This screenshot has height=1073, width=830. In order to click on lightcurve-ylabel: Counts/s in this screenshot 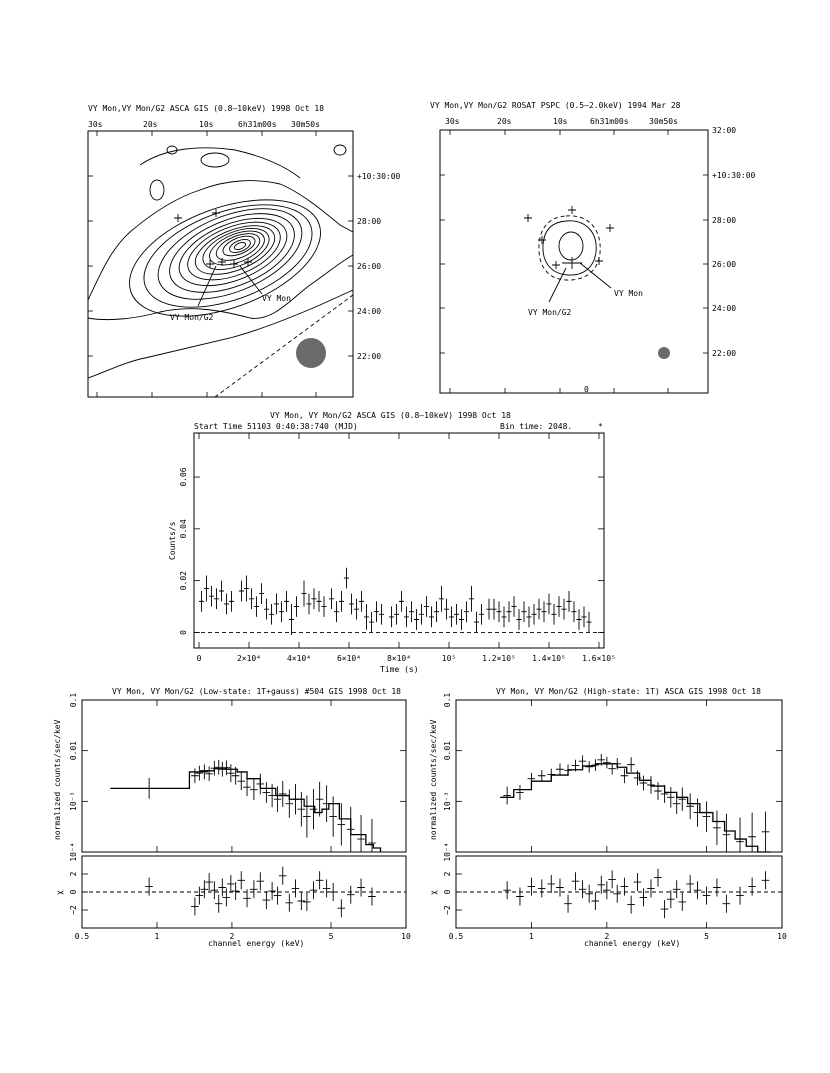, I will do `click(172, 540)`.